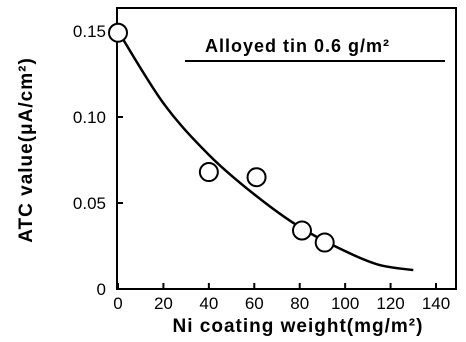  What do you see at coordinates (163, 303) in the screenshot?
I see `x-tick-label: 20` at bounding box center [163, 303].